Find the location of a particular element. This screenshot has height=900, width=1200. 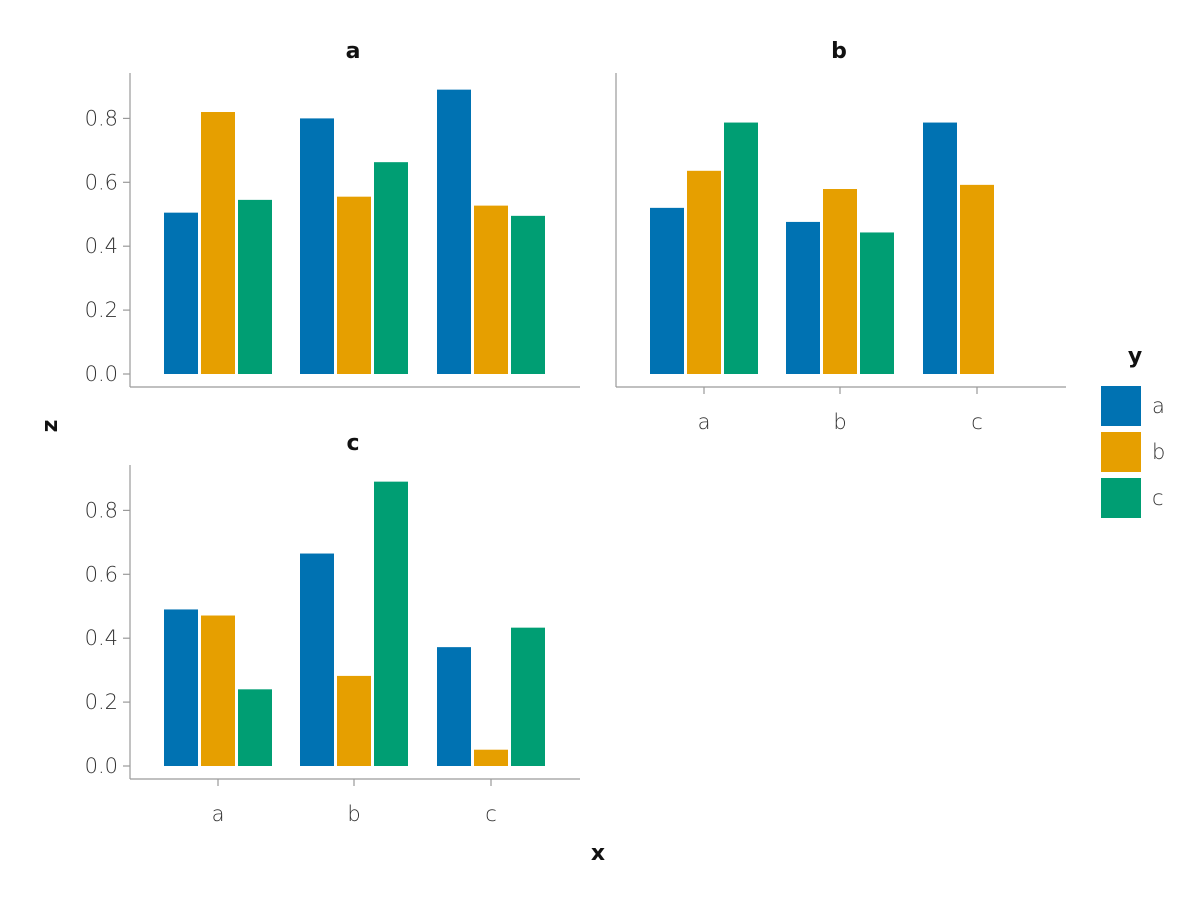

bar-b-c-b is located at coordinates (977, 279).